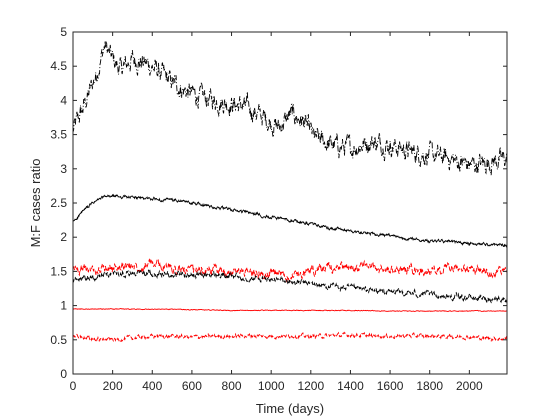  I want to click on x-tick-label: 400, so click(152, 386).